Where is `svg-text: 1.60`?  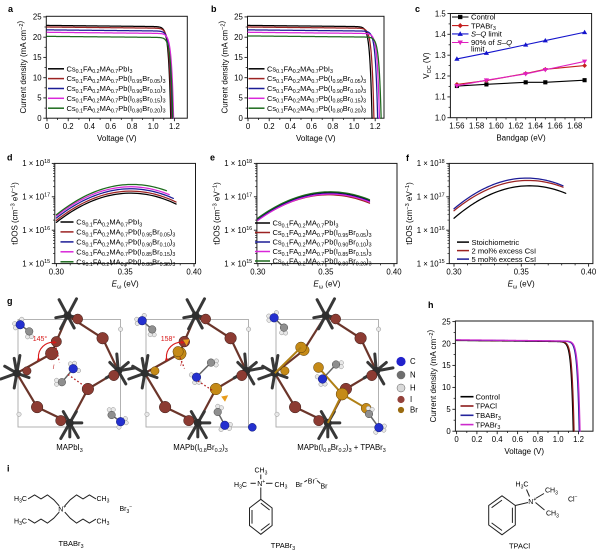
svg-text: 1.60 is located at coordinates (497, 126).